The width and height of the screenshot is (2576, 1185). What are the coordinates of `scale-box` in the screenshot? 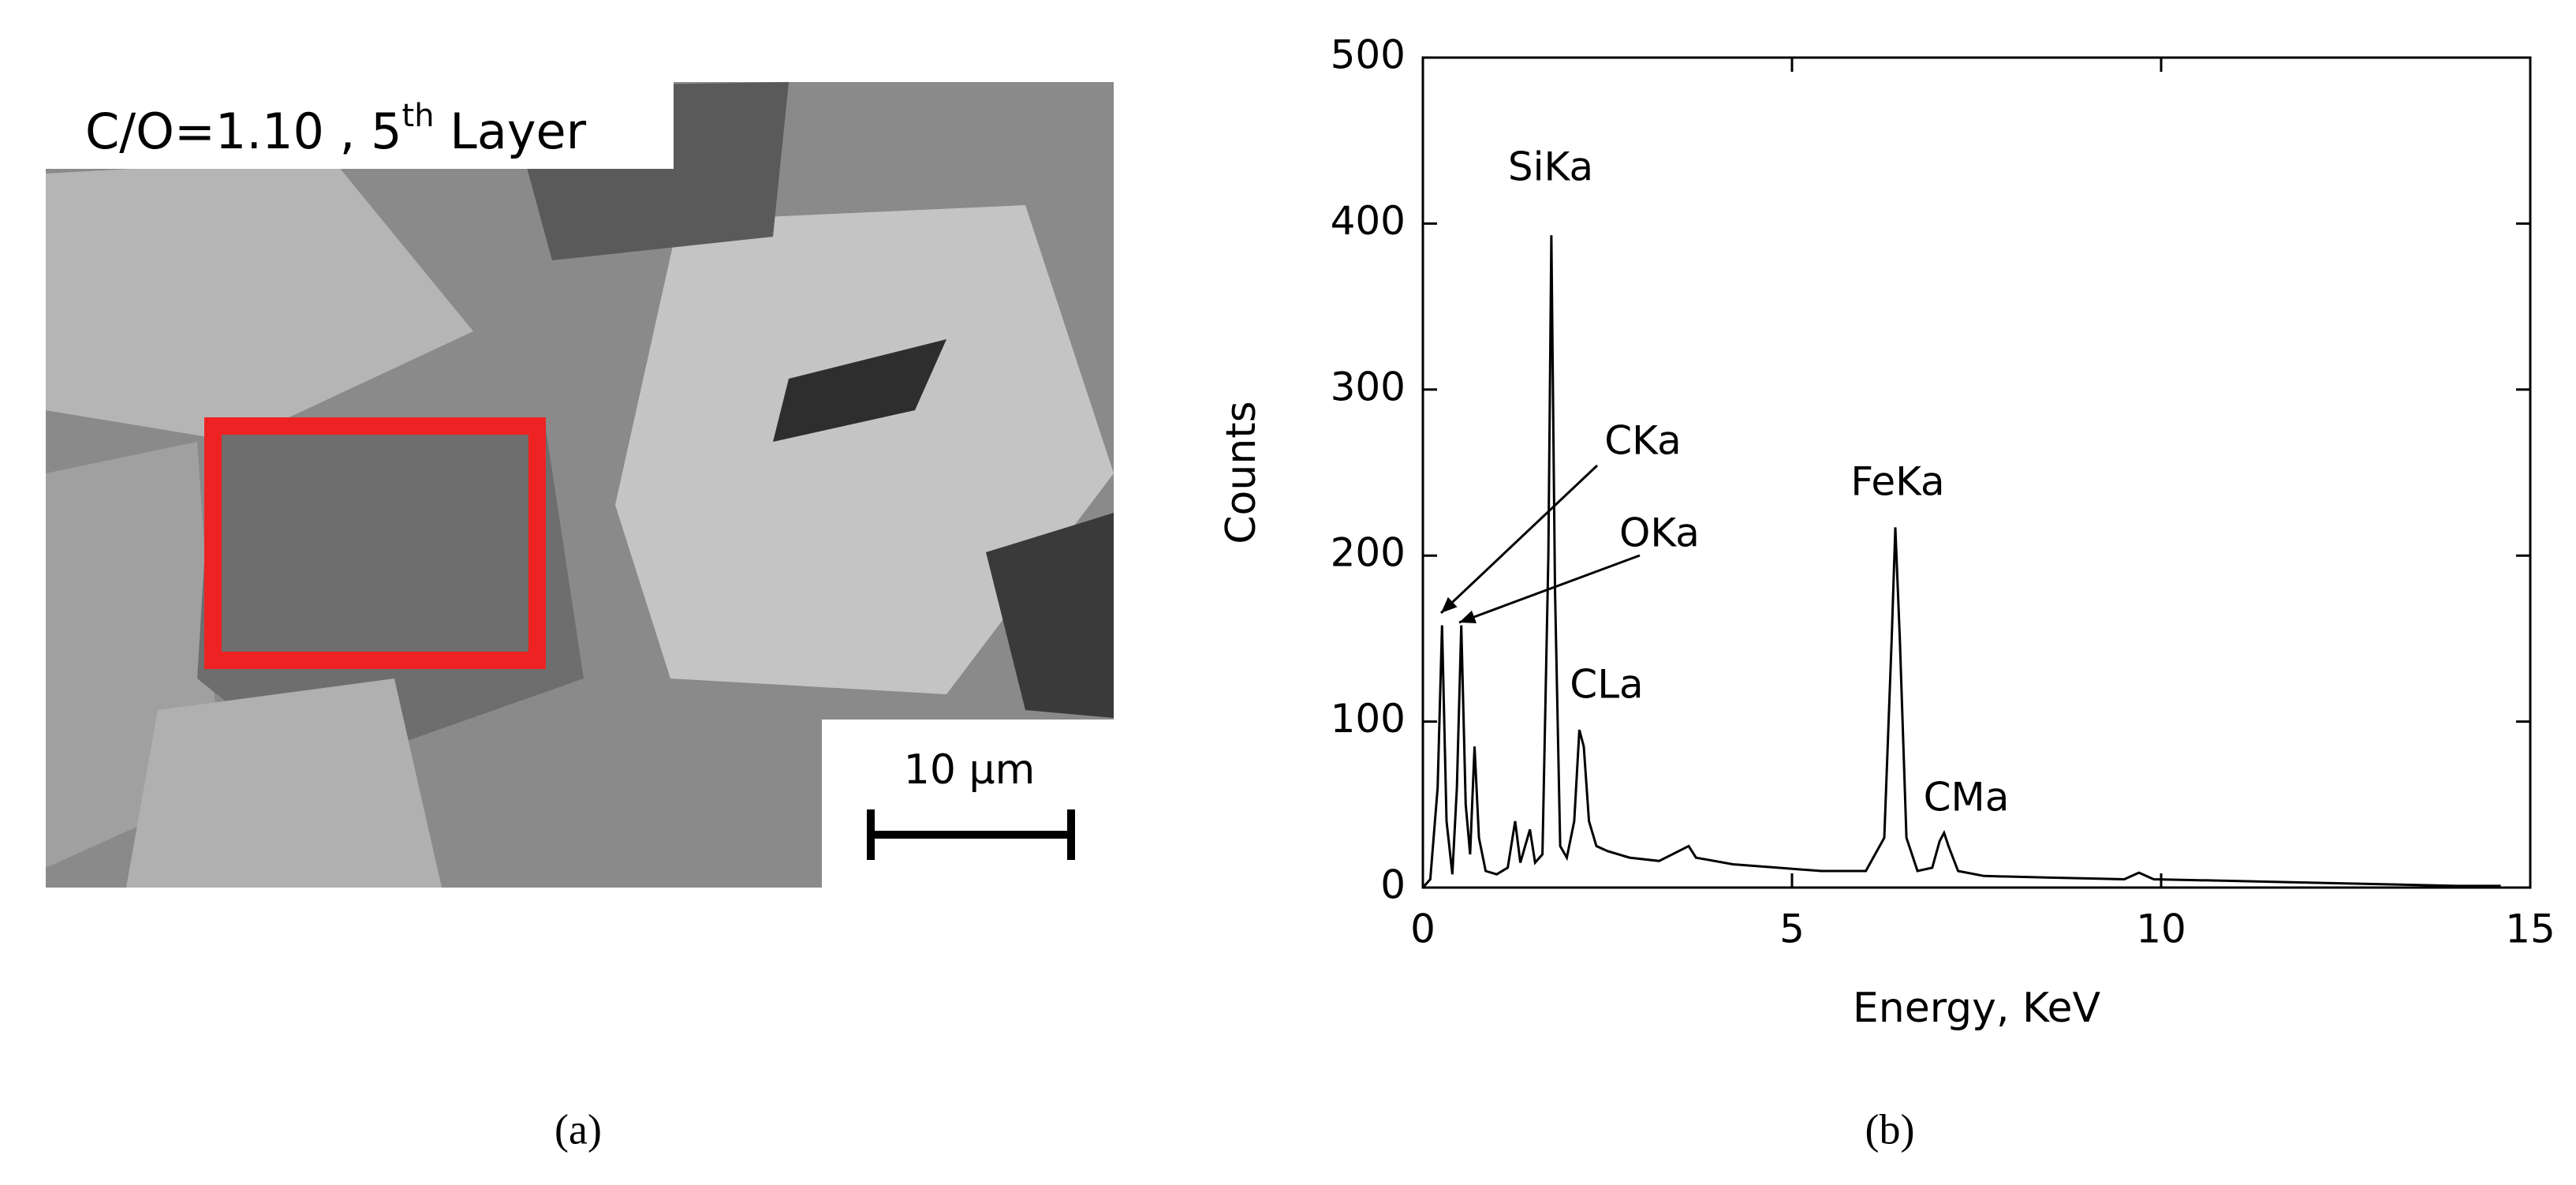 It's located at (968, 804).